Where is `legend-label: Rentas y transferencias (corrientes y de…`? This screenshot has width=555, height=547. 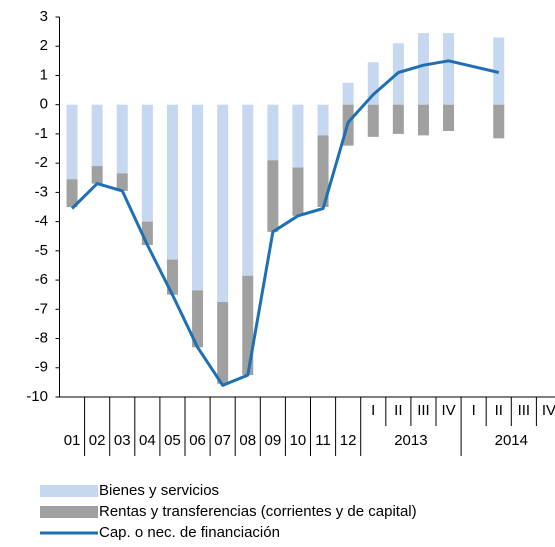 legend-label: Rentas y transferencias (corrientes y de… is located at coordinates (258, 511).